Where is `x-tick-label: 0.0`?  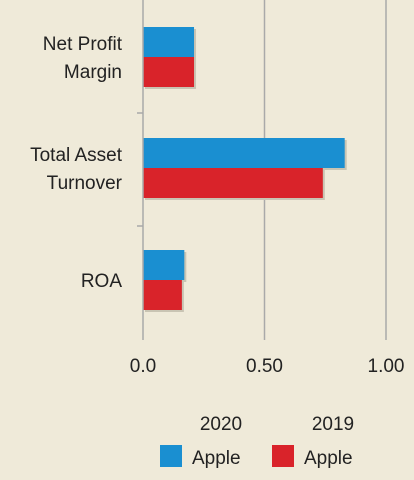 x-tick-label: 0.0 is located at coordinates (143, 366).